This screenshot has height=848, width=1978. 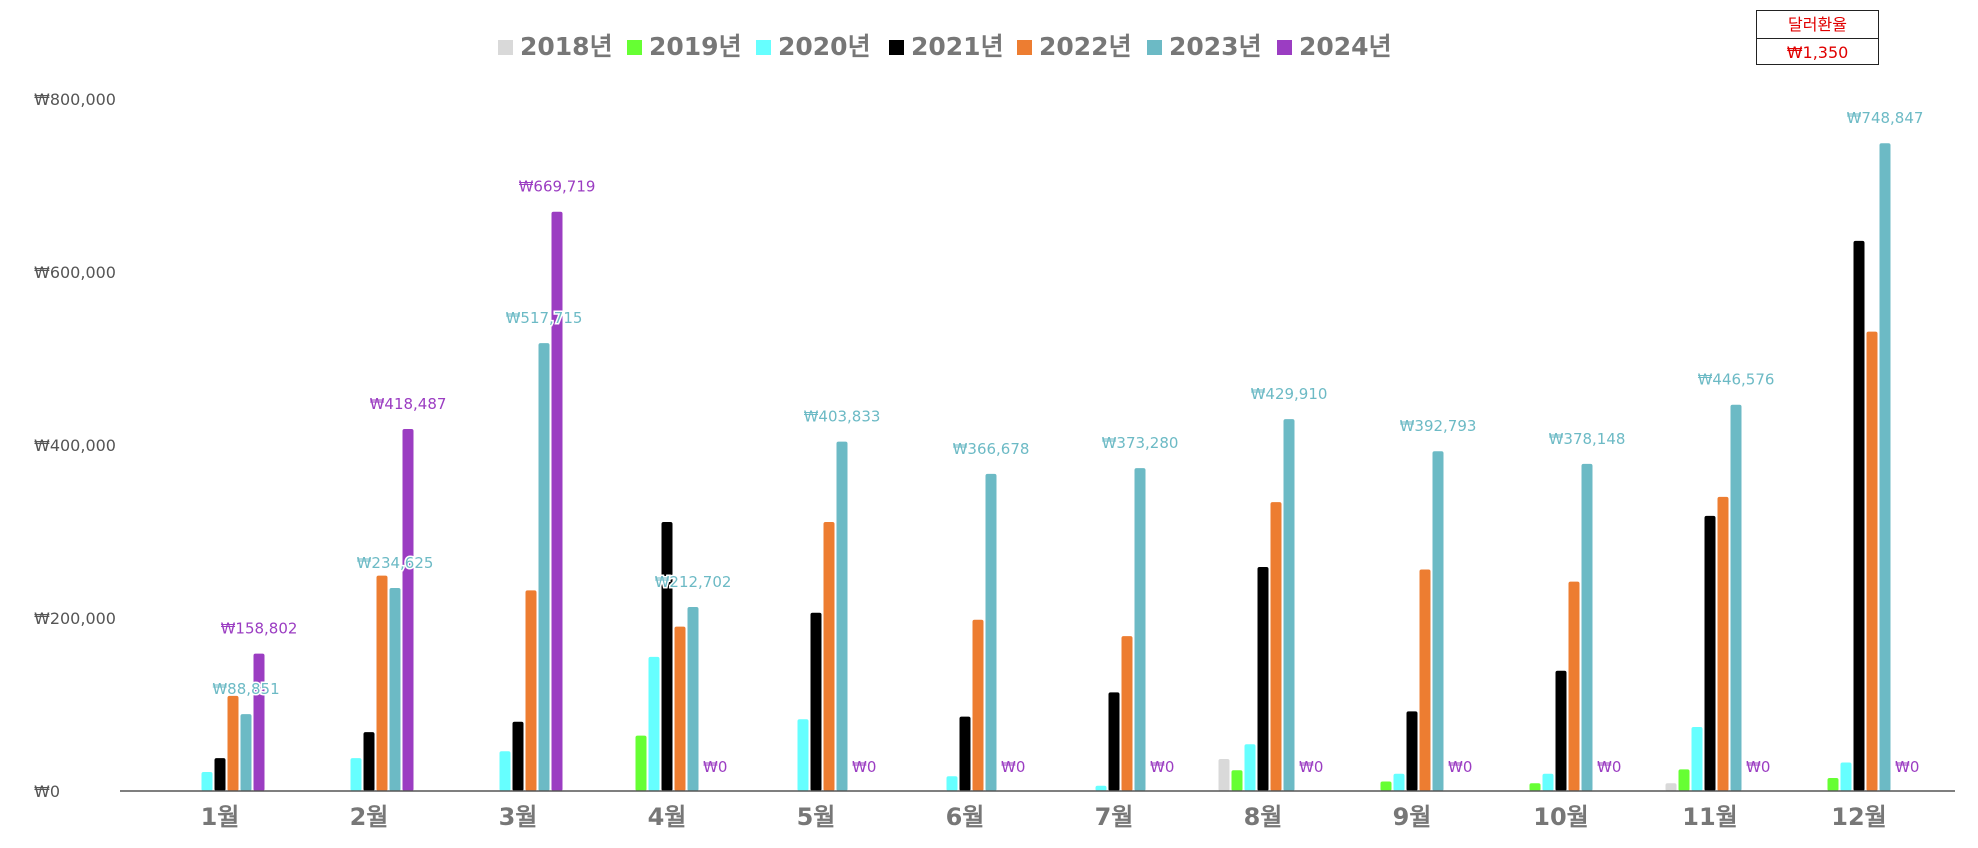 What do you see at coordinates (245, 689) in the screenshot?
I see `data-label-0: ₩88,851` at bounding box center [245, 689].